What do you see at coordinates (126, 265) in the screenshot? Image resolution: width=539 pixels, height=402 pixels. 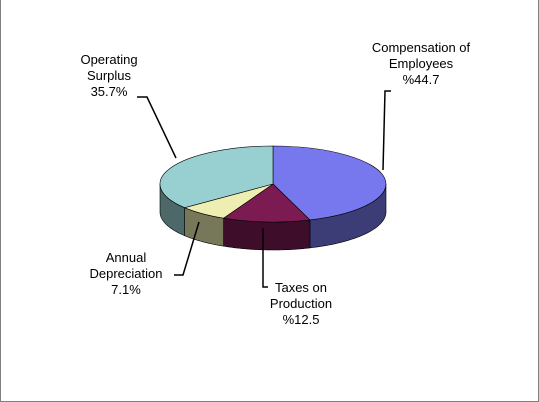 I see `category-label: Annual Depreciation` at bounding box center [126, 265].